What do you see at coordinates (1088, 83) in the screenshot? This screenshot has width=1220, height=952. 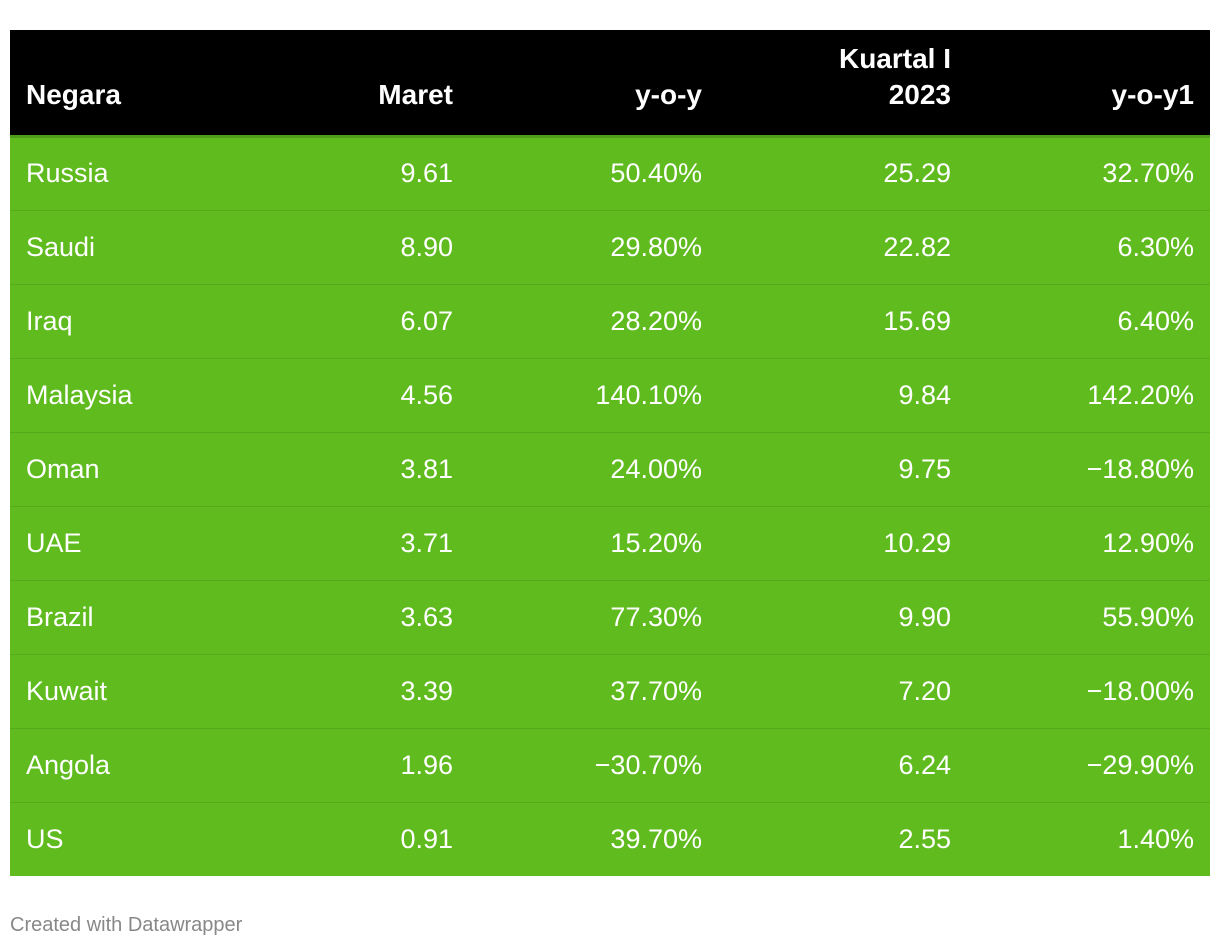 I see `column-header-yoy1: y-o-y1` at bounding box center [1088, 83].